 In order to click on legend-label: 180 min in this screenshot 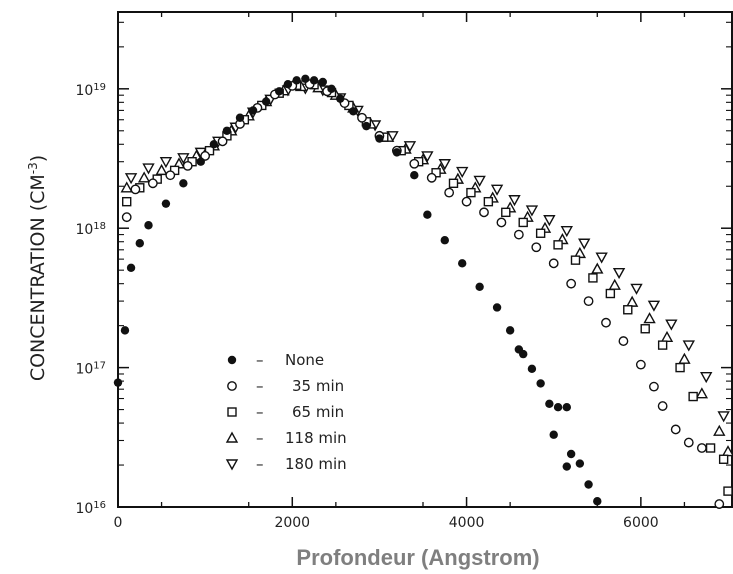, I will do `click(316, 464)`.